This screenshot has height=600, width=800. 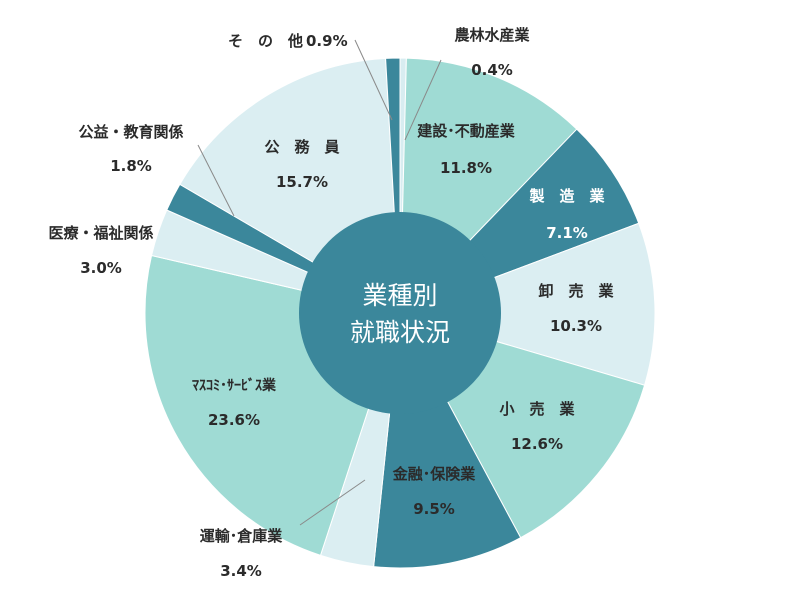 What do you see at coordinates (242, 536) in the screenshot?
I see `slice-label-transport: 運輸･倉庫業` at bounding box center [242, 536].